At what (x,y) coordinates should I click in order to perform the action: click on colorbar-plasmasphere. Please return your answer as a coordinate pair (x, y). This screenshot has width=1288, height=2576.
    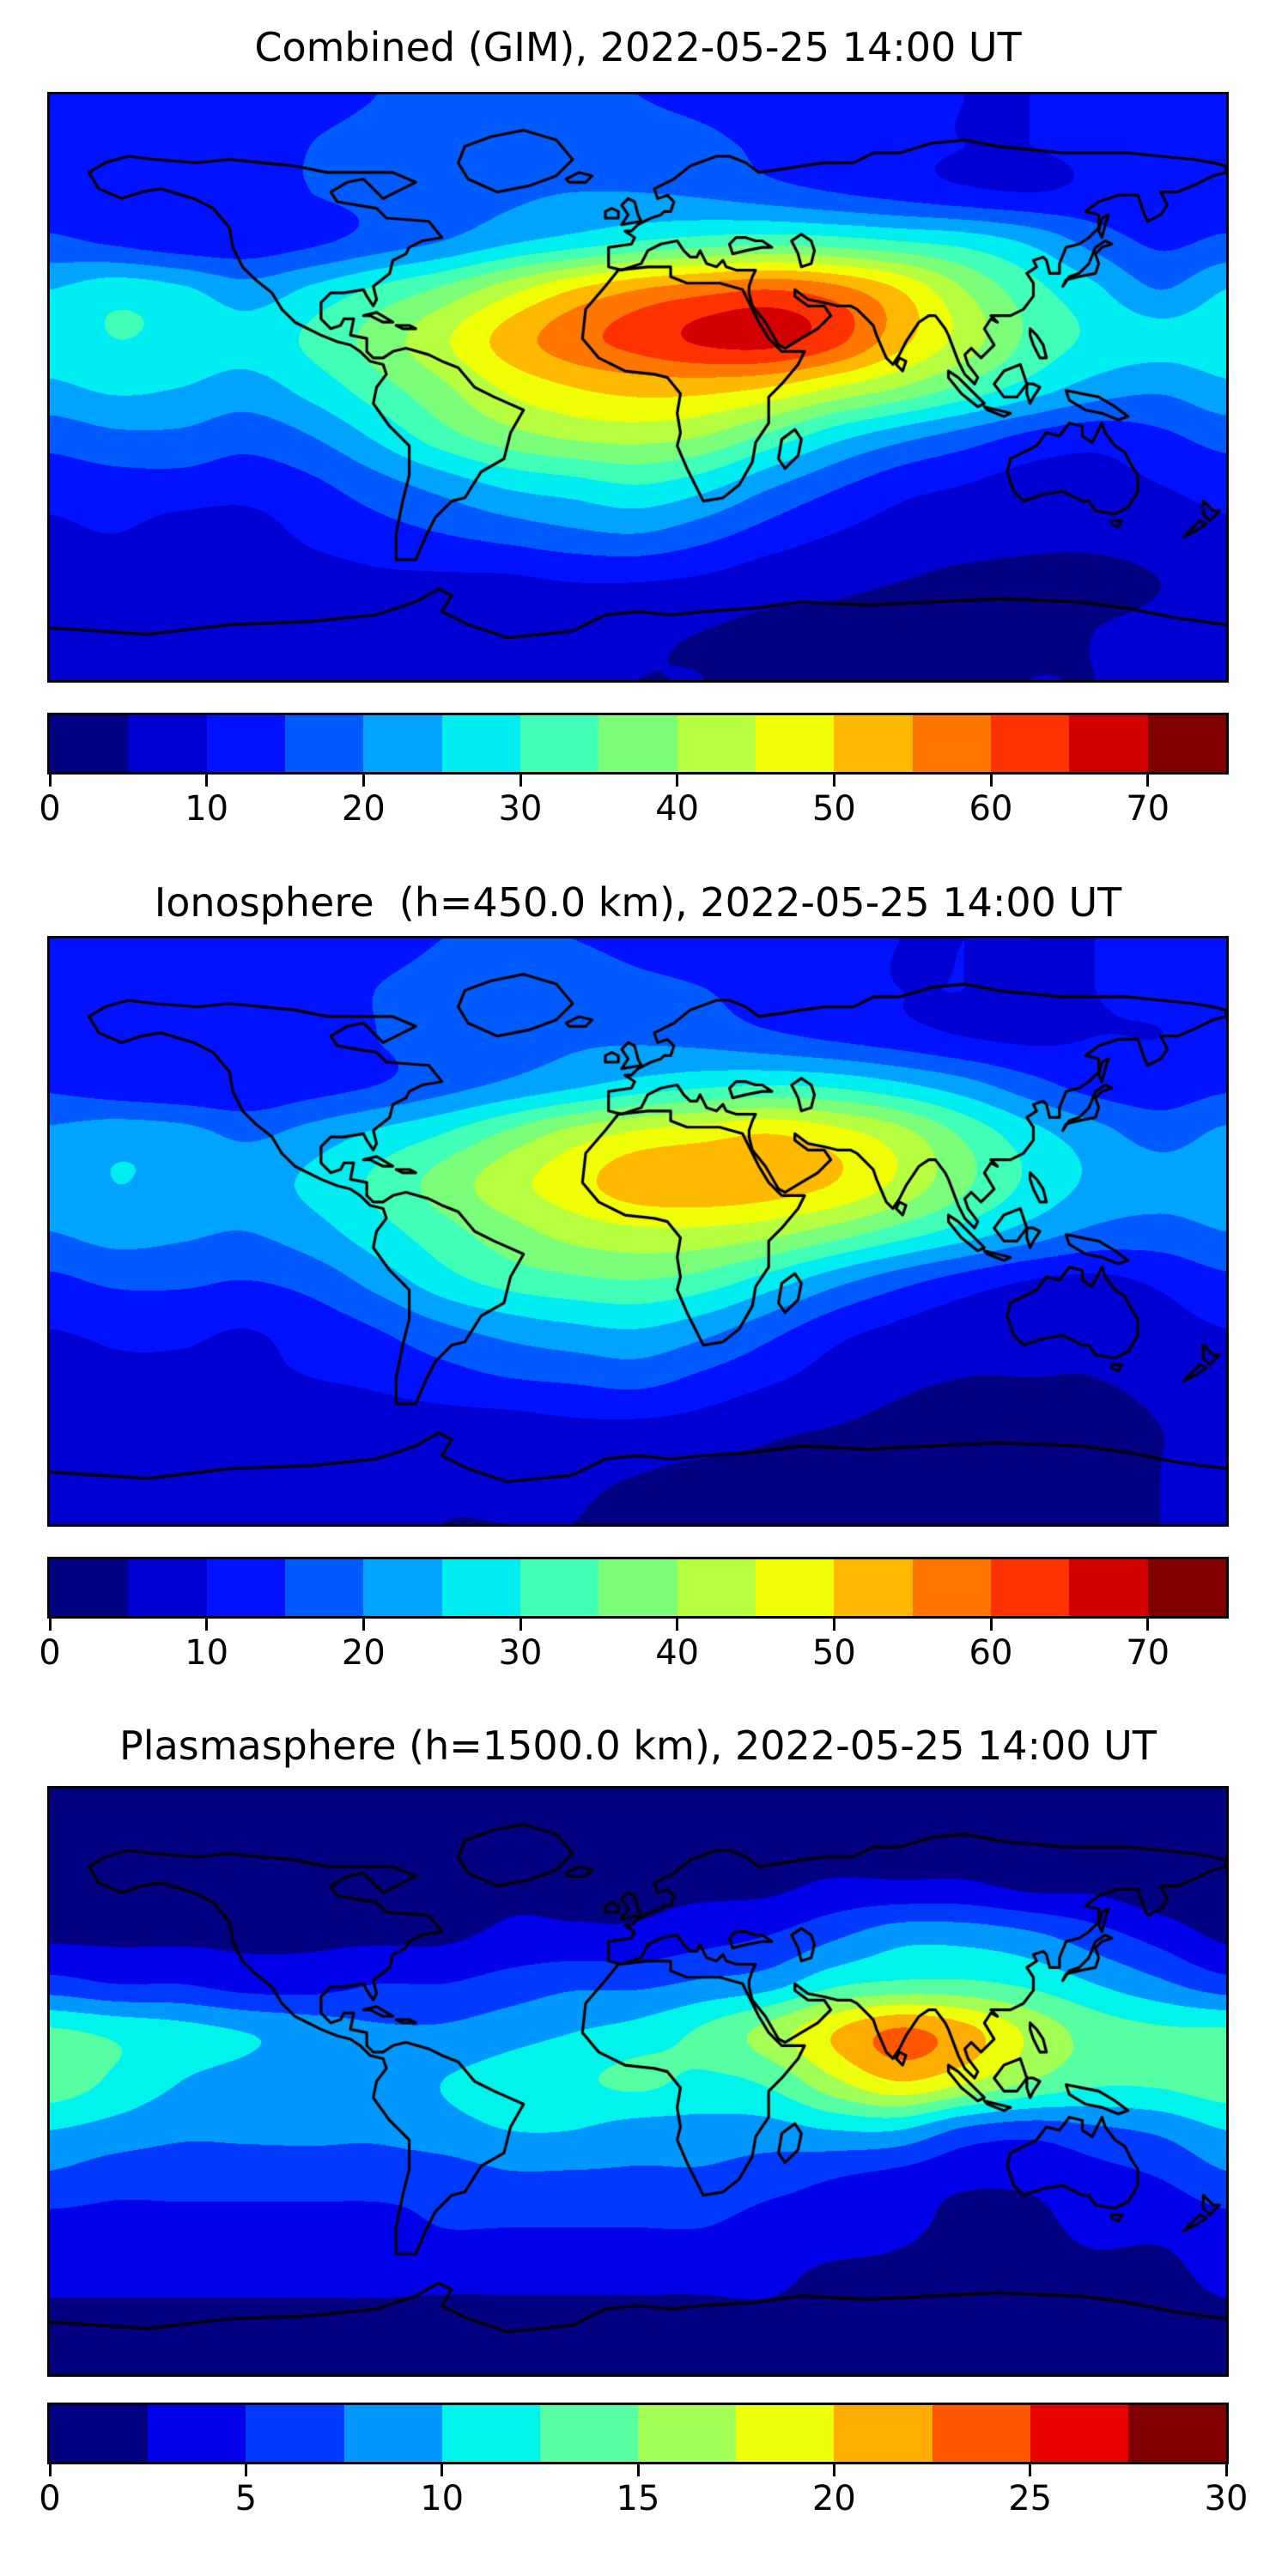
    Looking at the image, I should click on (638, 2434).